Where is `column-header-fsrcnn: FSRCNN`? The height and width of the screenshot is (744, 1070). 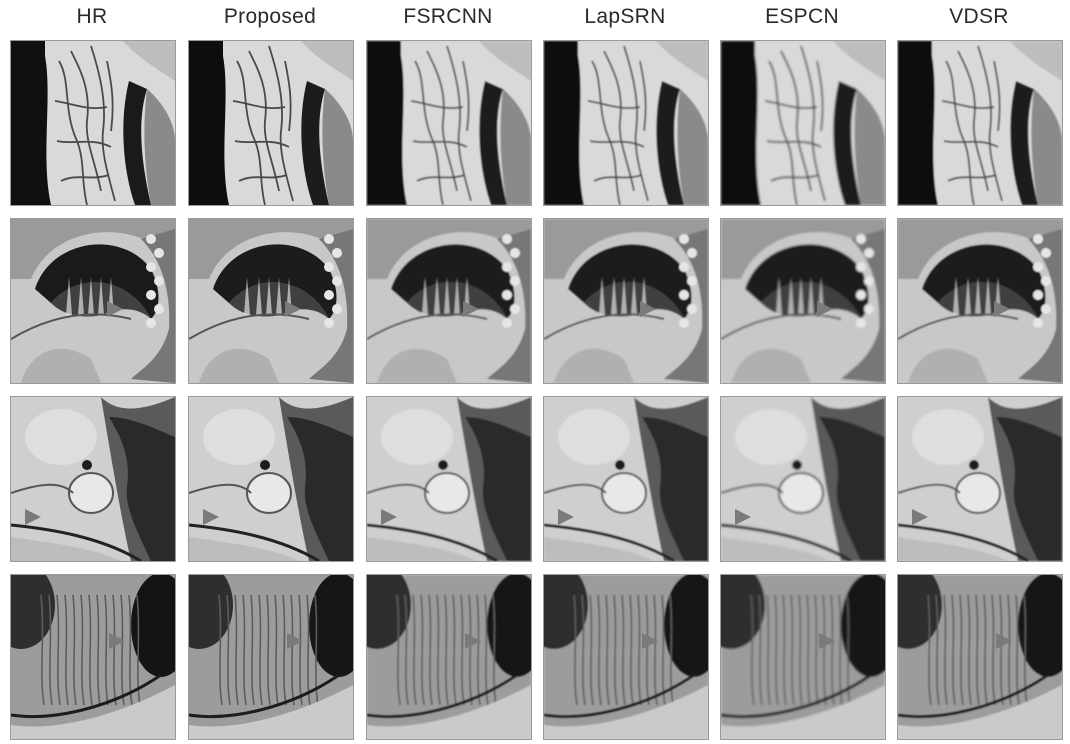
column-header-fsrcnn: FSRCNN is located at coordinates (448, 16).